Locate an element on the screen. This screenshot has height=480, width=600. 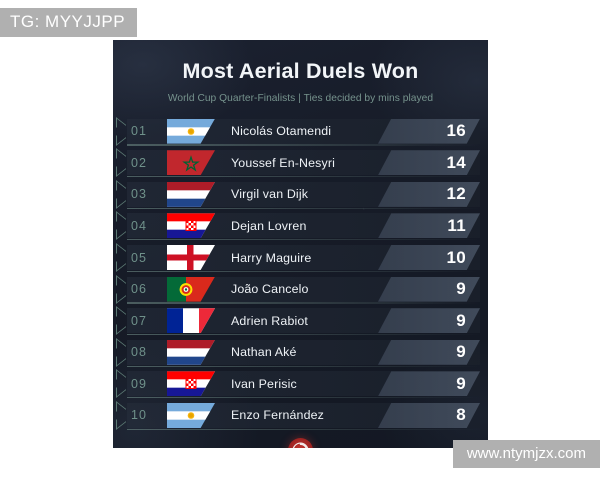
brand-logo-container is located at coordinates (300, 442).